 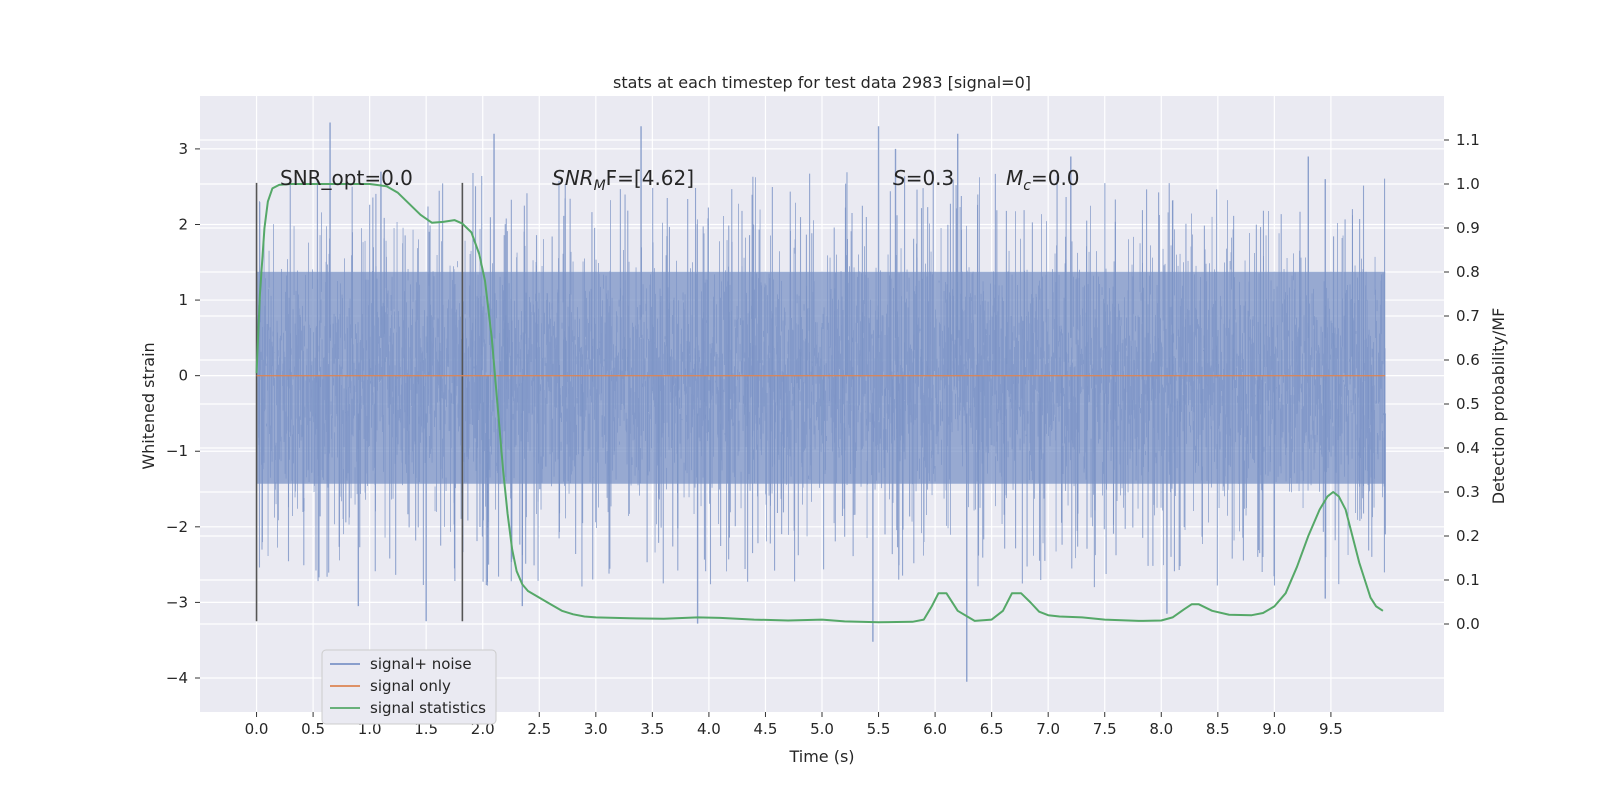 I want to click on x-tick-label: 6.0, so click(x=935, y=729).